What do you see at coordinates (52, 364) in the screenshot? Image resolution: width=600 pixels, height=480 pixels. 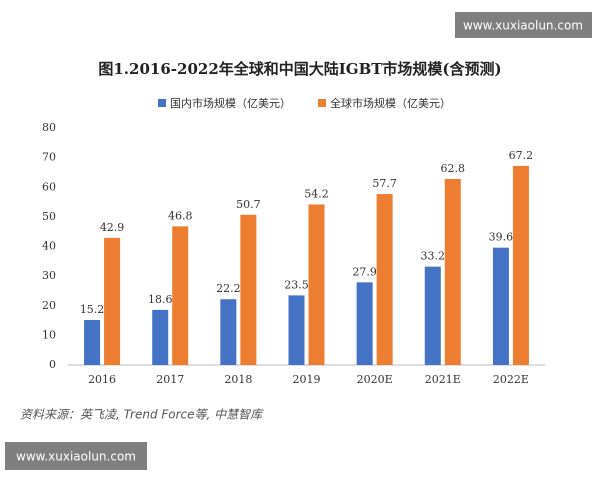 I see `y-tick-label: 0` at bounding box center [52, 364].